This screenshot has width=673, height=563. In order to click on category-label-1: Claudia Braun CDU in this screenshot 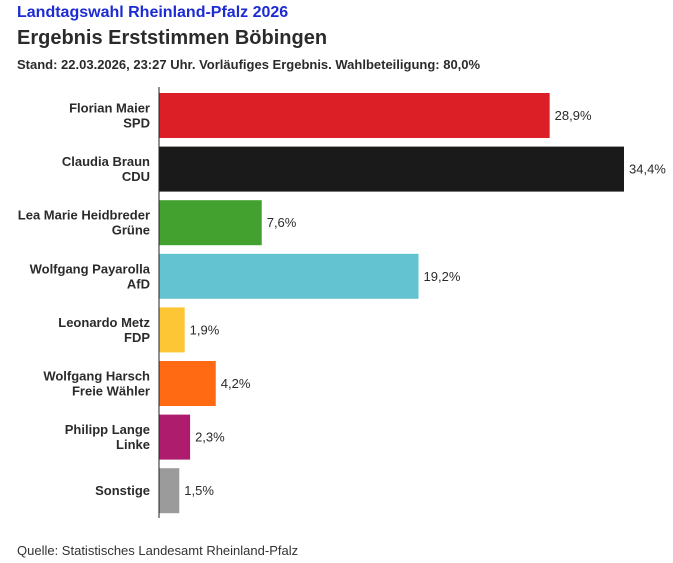, I will do `click(106, 169)`.